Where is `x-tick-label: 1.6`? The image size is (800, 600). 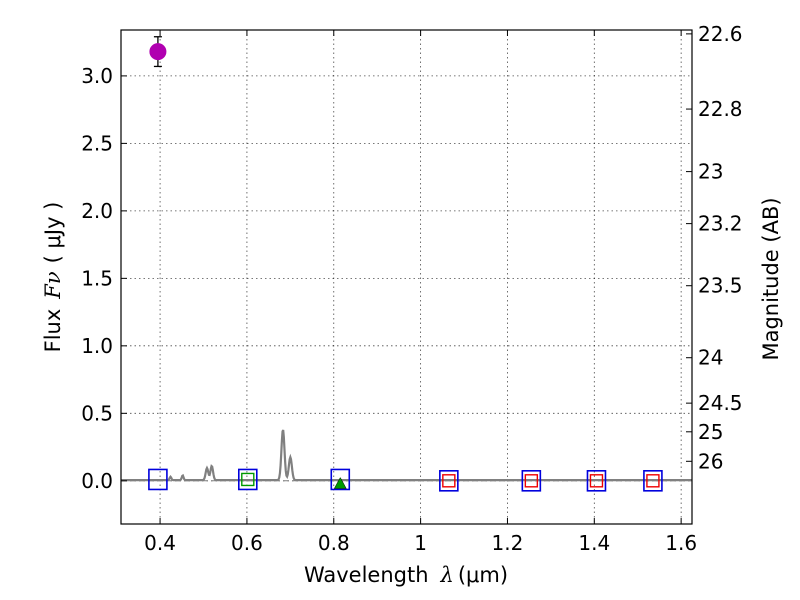
x-tick-label: 1.6 is located at coordinates (681, 543).